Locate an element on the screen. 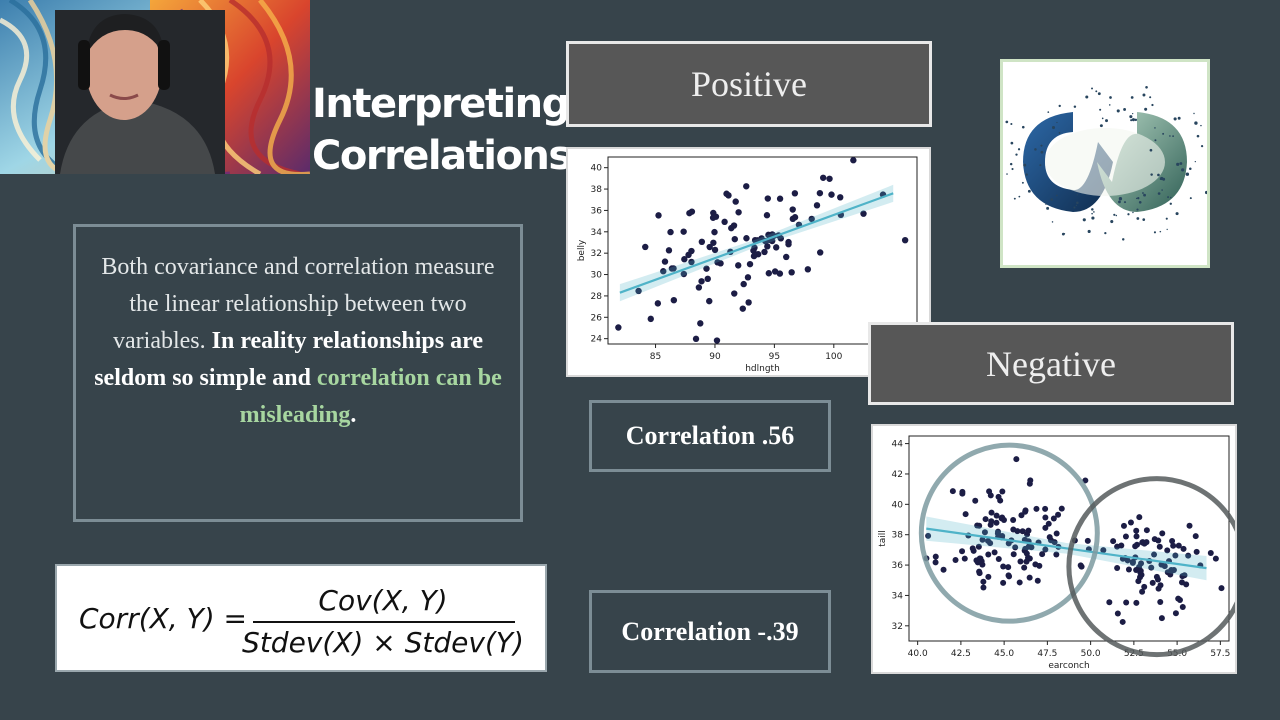  formula-lhs: Corr(X, Y) = is located at coordinates (163, 618).